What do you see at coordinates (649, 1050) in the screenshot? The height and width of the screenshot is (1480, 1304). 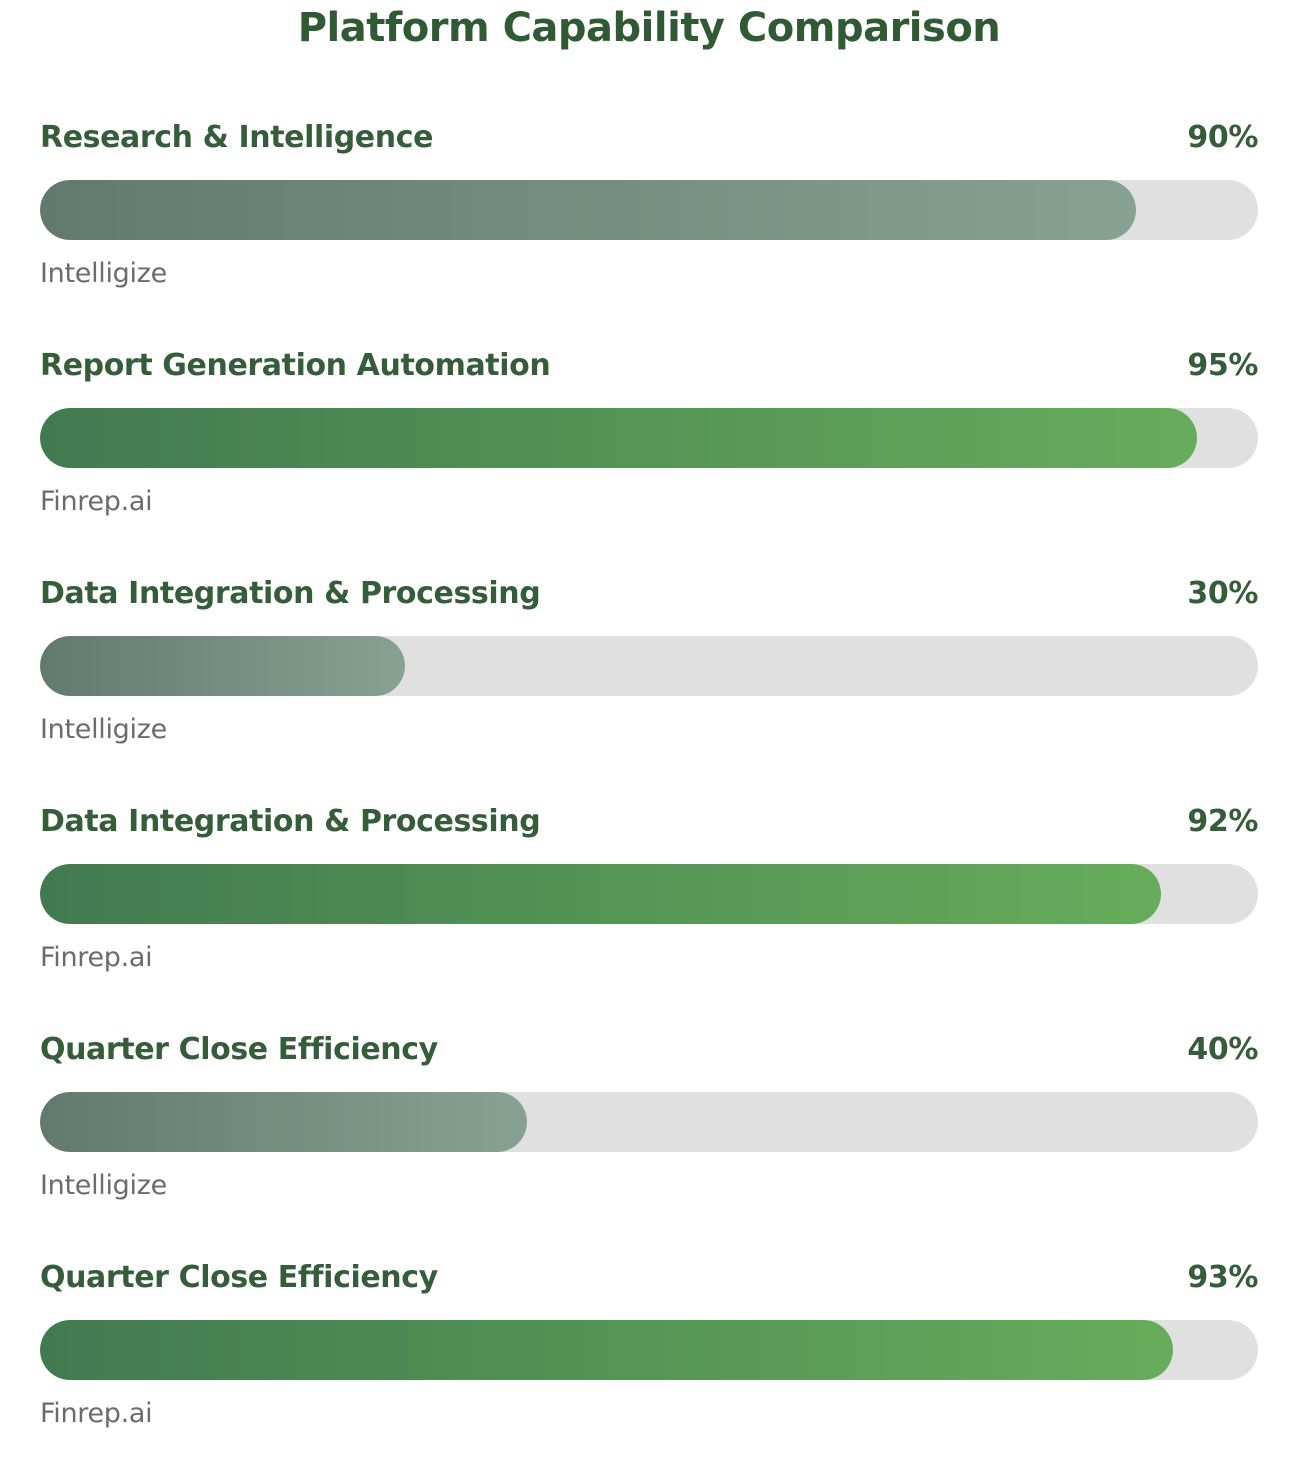 I see `row-header: Quarter Close Efficiency 40%` at bounding box center [649, 1050].